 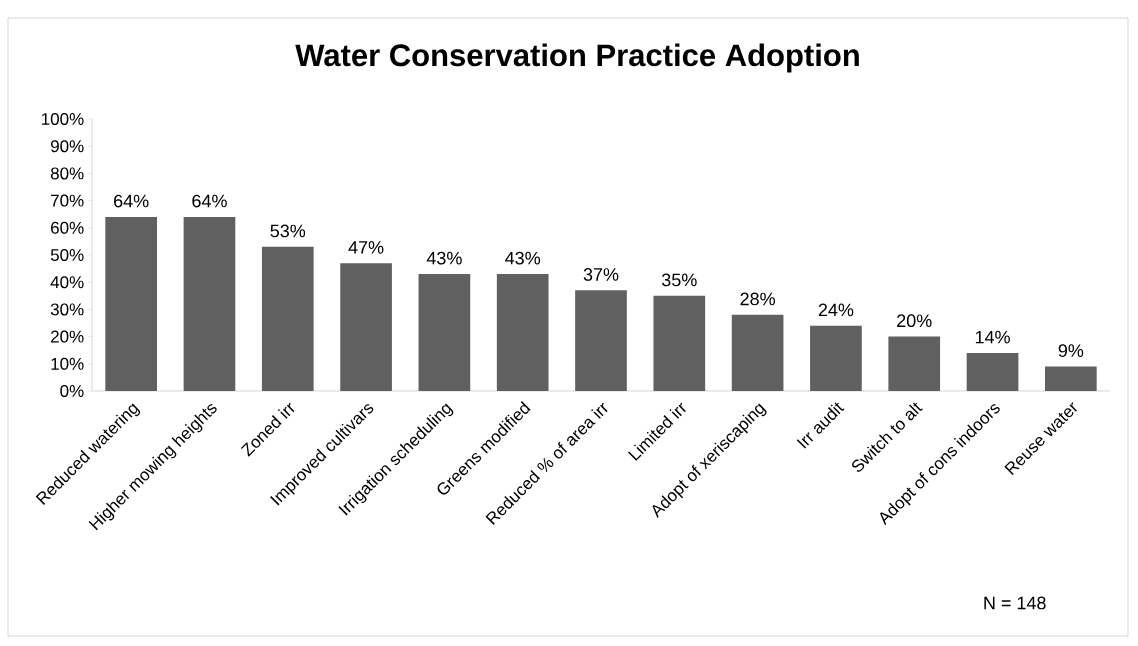 What do you see at coordinates (992, 337) in the screenshot?
I see `data-label: 14%` at bounding box center [992, 337].